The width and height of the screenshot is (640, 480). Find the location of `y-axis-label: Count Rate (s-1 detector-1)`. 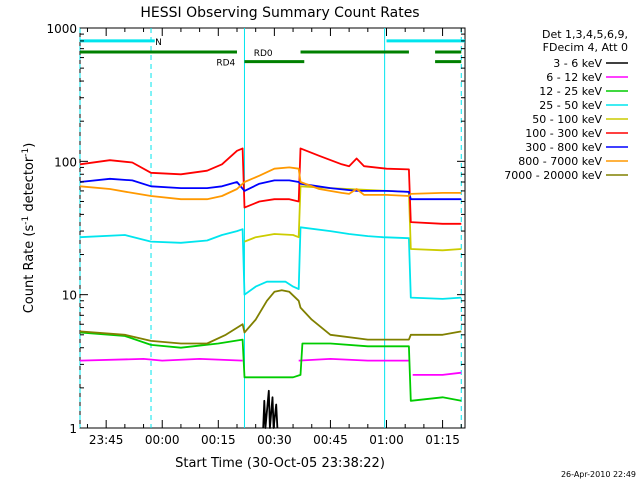

y-axis-label: Count Rate (s-1 detector-1) is located at coordinates (29, 228).